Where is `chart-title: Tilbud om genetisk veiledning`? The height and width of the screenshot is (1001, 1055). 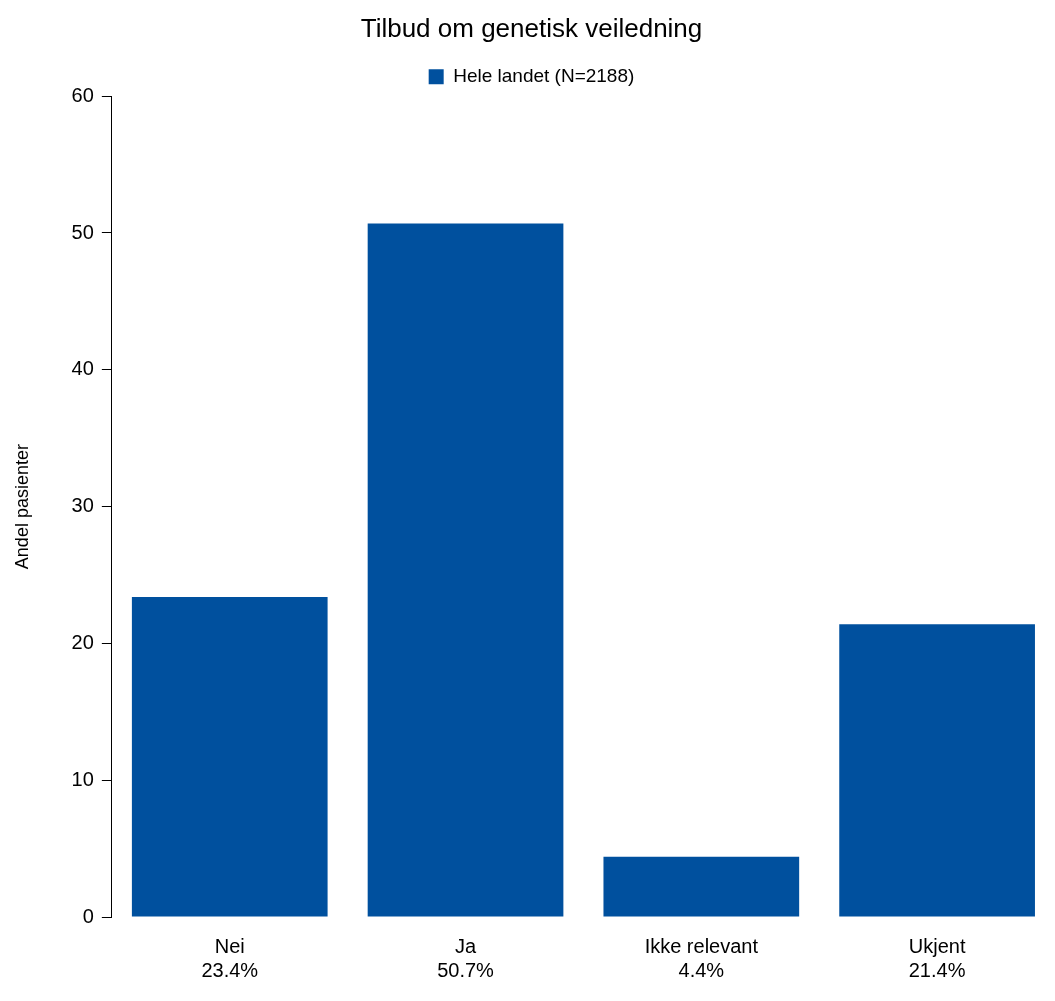
chart-title: Tilbud om genetisk veiledning is located at coordinates (531, 27).